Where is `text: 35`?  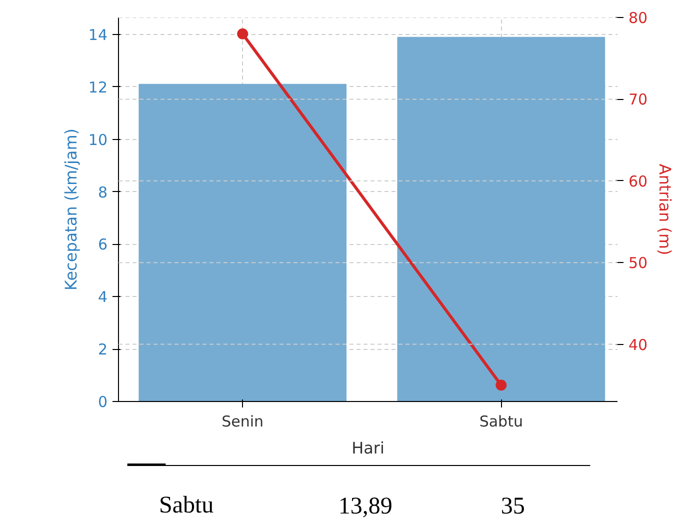 text: 35 is located at coordinates (512, 507).